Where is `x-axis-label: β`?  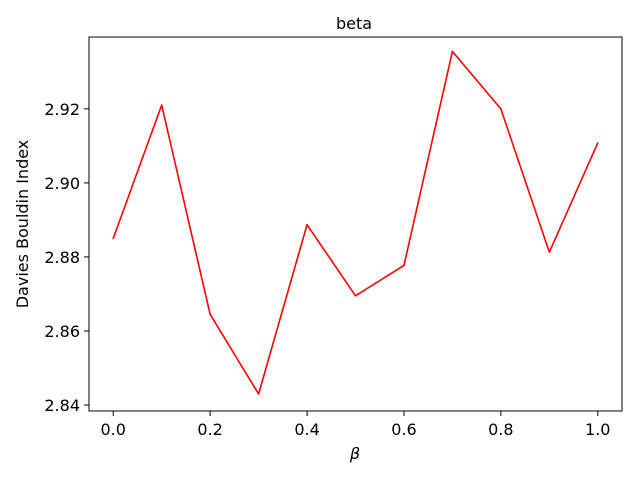 x-axis-label: β is located at coordinates (354, 453).